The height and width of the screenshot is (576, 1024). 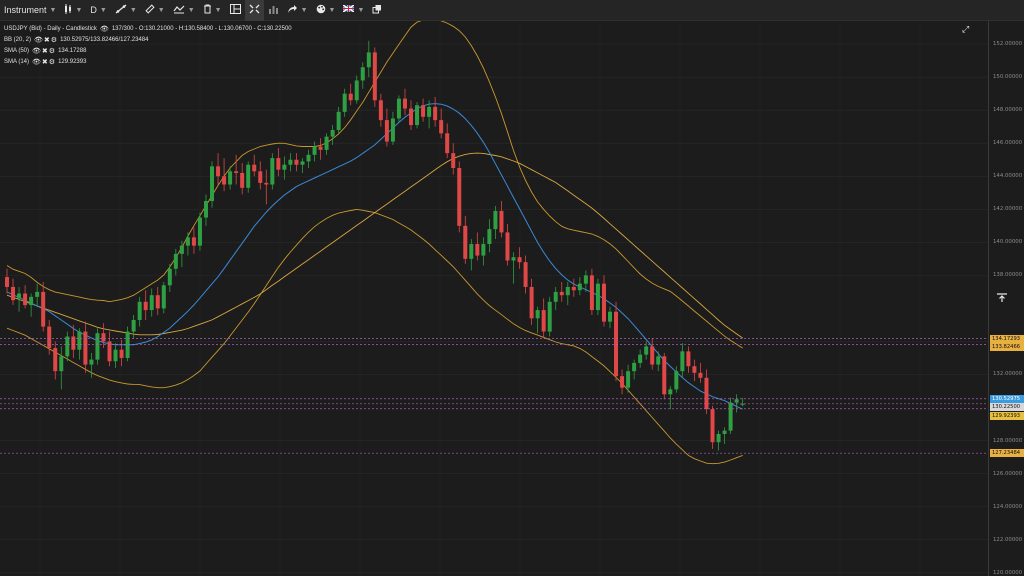 What do you see at coordinates (73, 10) in the screenshot?
I see `chart-type-selector: ▼` at bounding box center [73, 10].